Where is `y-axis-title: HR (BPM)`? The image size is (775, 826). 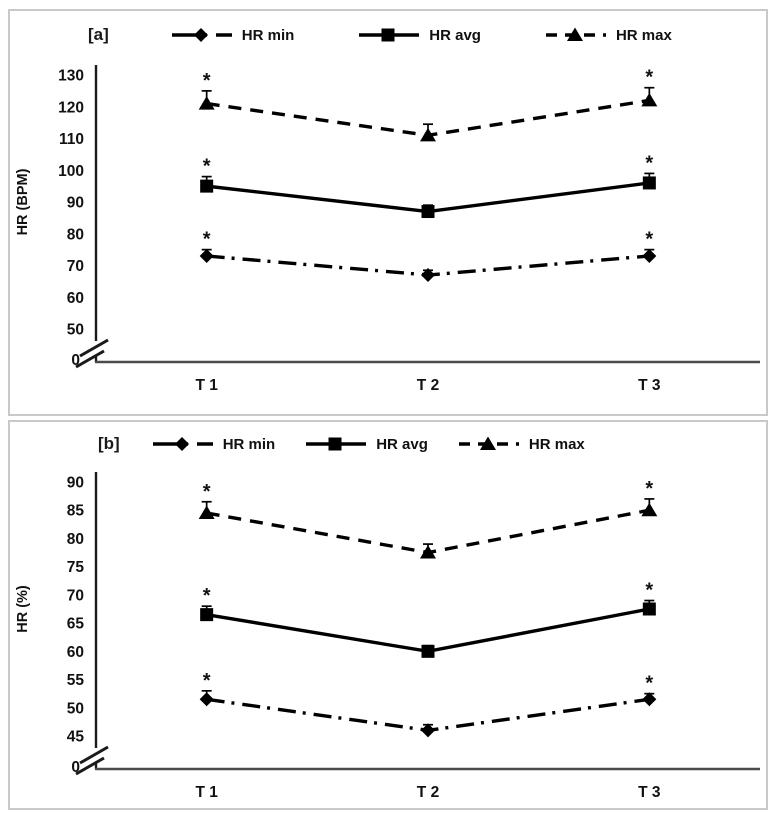
y-axis-title: HR (BPM) is located at coordinates (23, 201).